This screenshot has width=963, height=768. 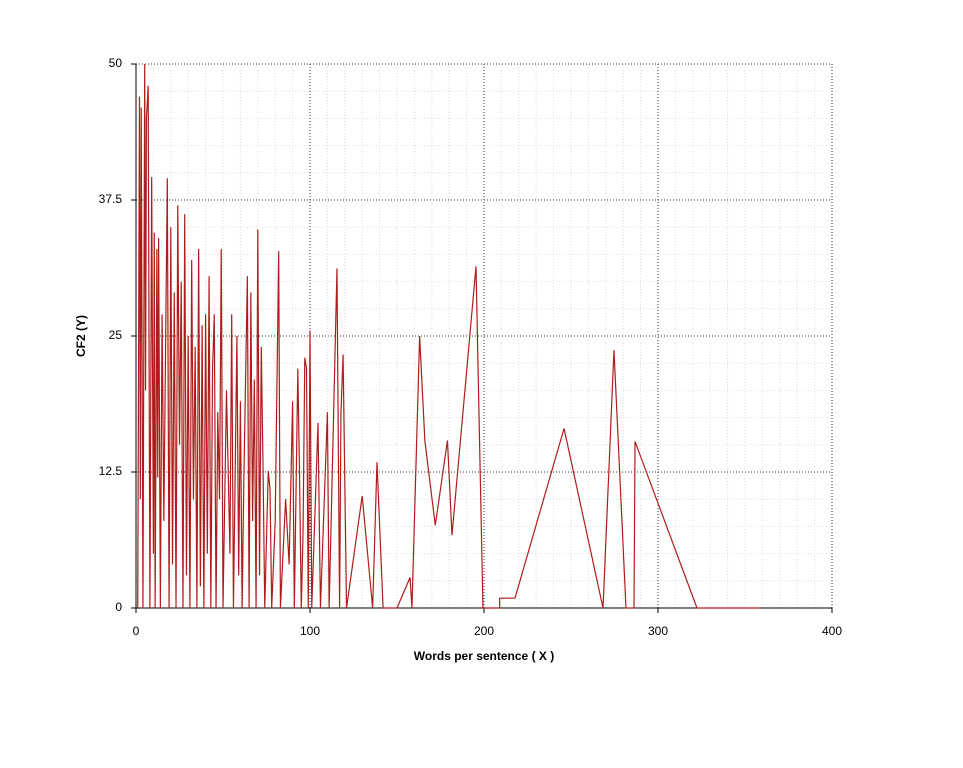 What do you see at coordinates (658, 631) in the screenshot?
I see `x-tick-label: 300` at bounding box center [658, 631].